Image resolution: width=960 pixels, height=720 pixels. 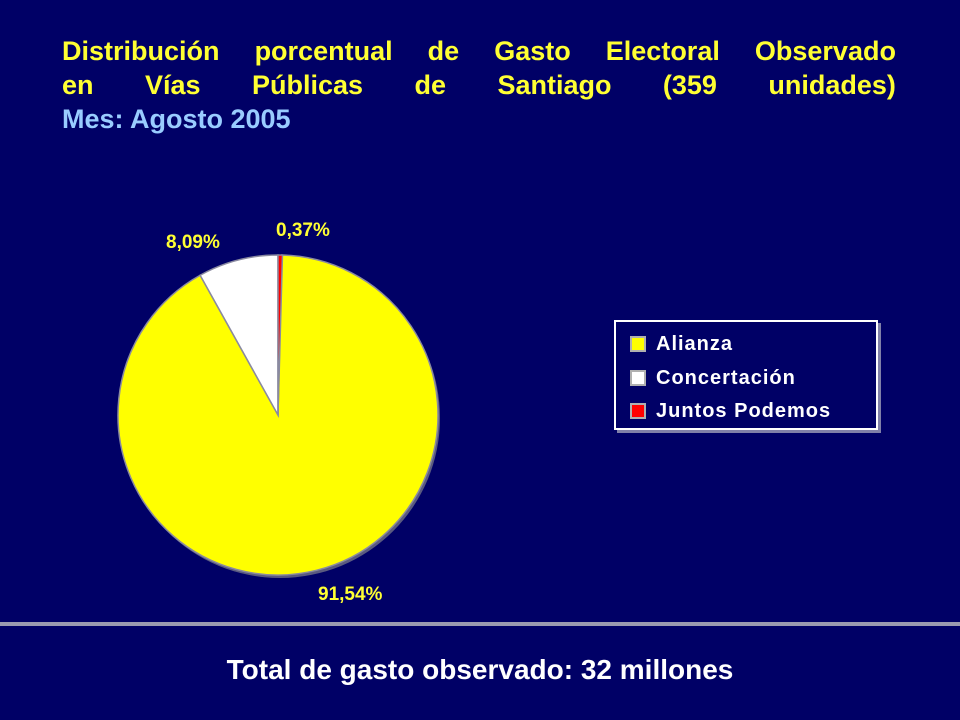 What do you see at coordinates (78, 85) in the screenshot?
I see `title-line2-word: en` at bounding box center [78, 85].